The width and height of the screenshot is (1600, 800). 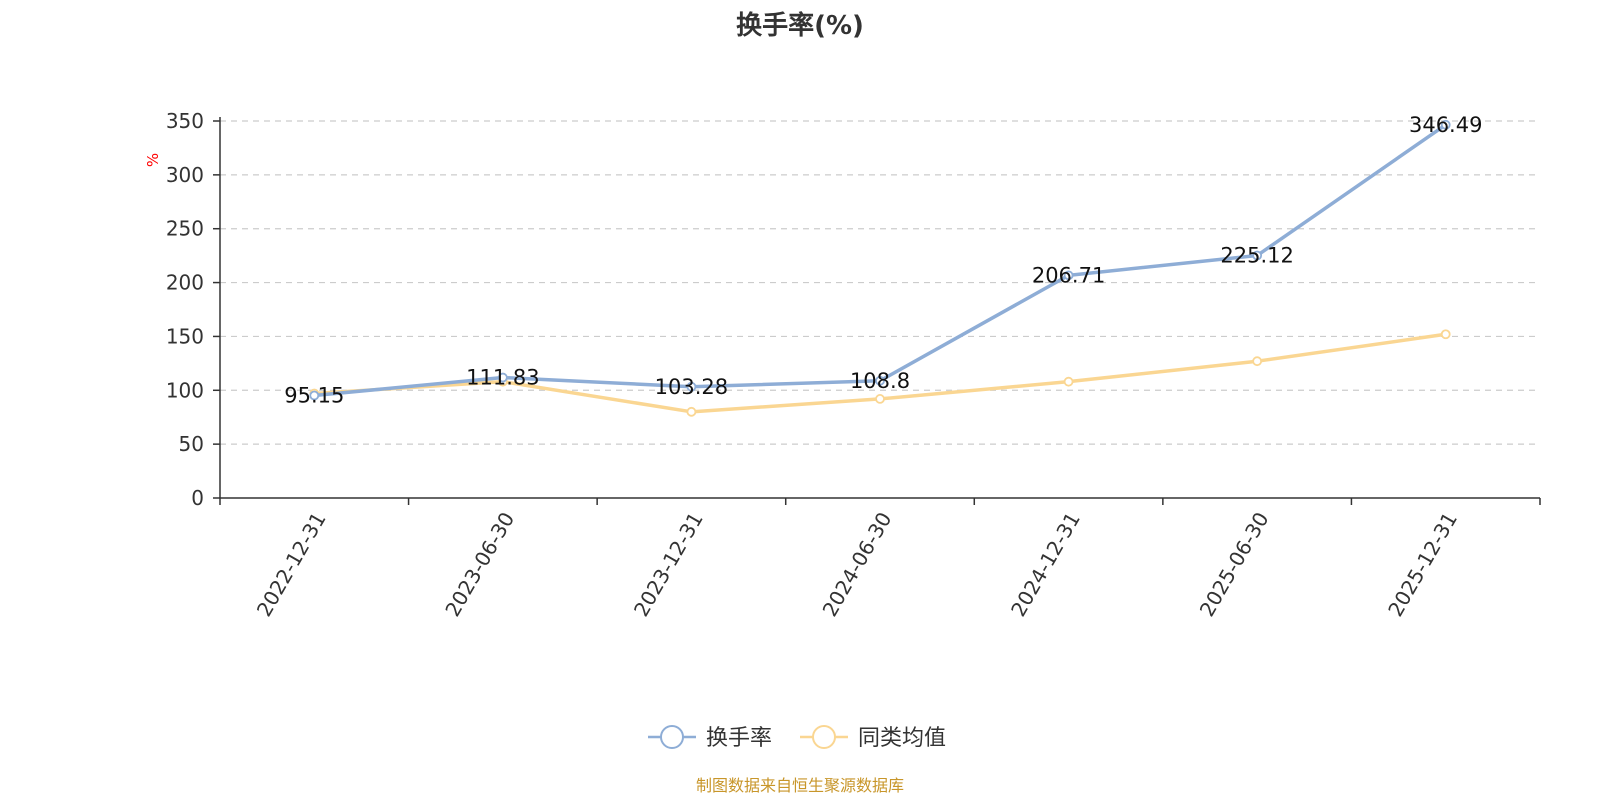 What do you see at coordinates (902, 738) in the screenshot?
I see `legend-label: 同类均值` at bounding box center [902, 738].